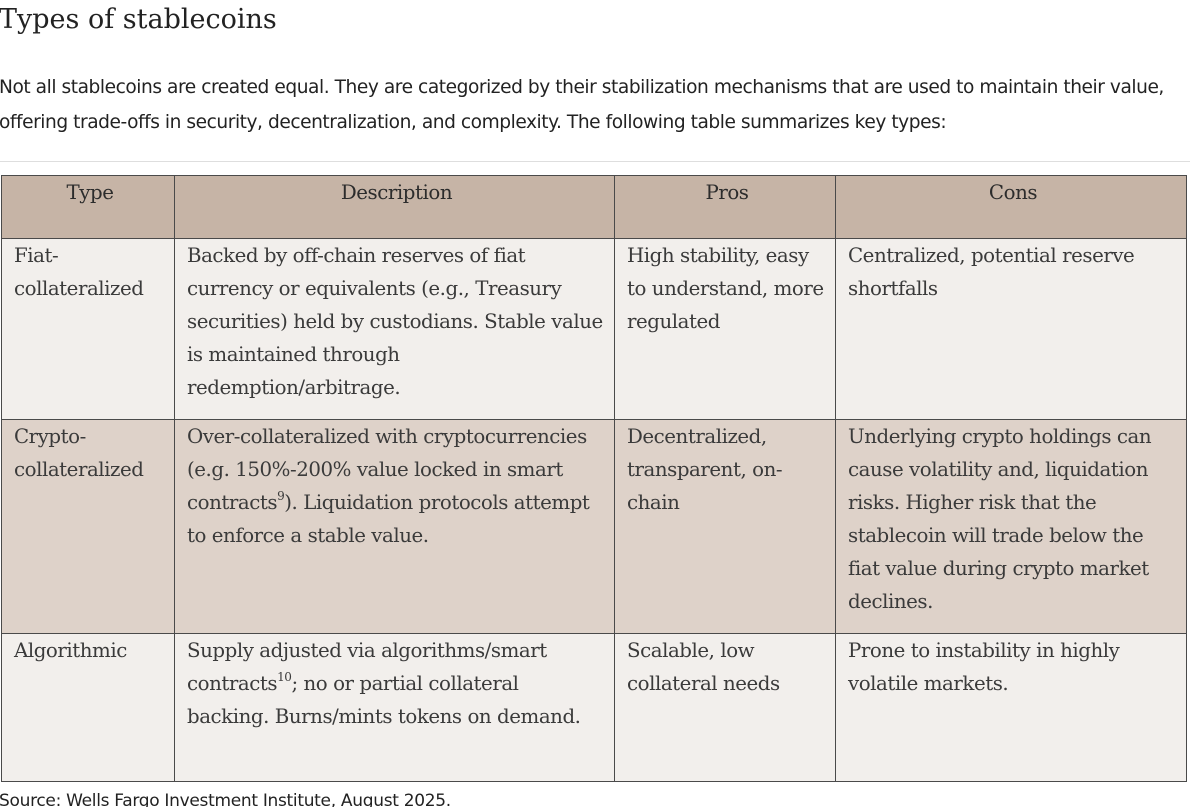  I want to click on footnote-ref: 10, so click(284, 677).